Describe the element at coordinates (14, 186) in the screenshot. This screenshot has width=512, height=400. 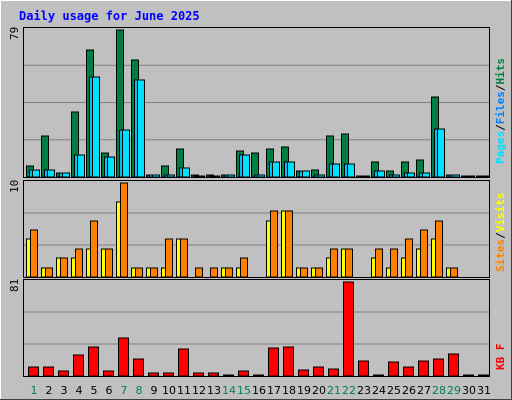
I see `sites-ymax-label: 10` at that location.